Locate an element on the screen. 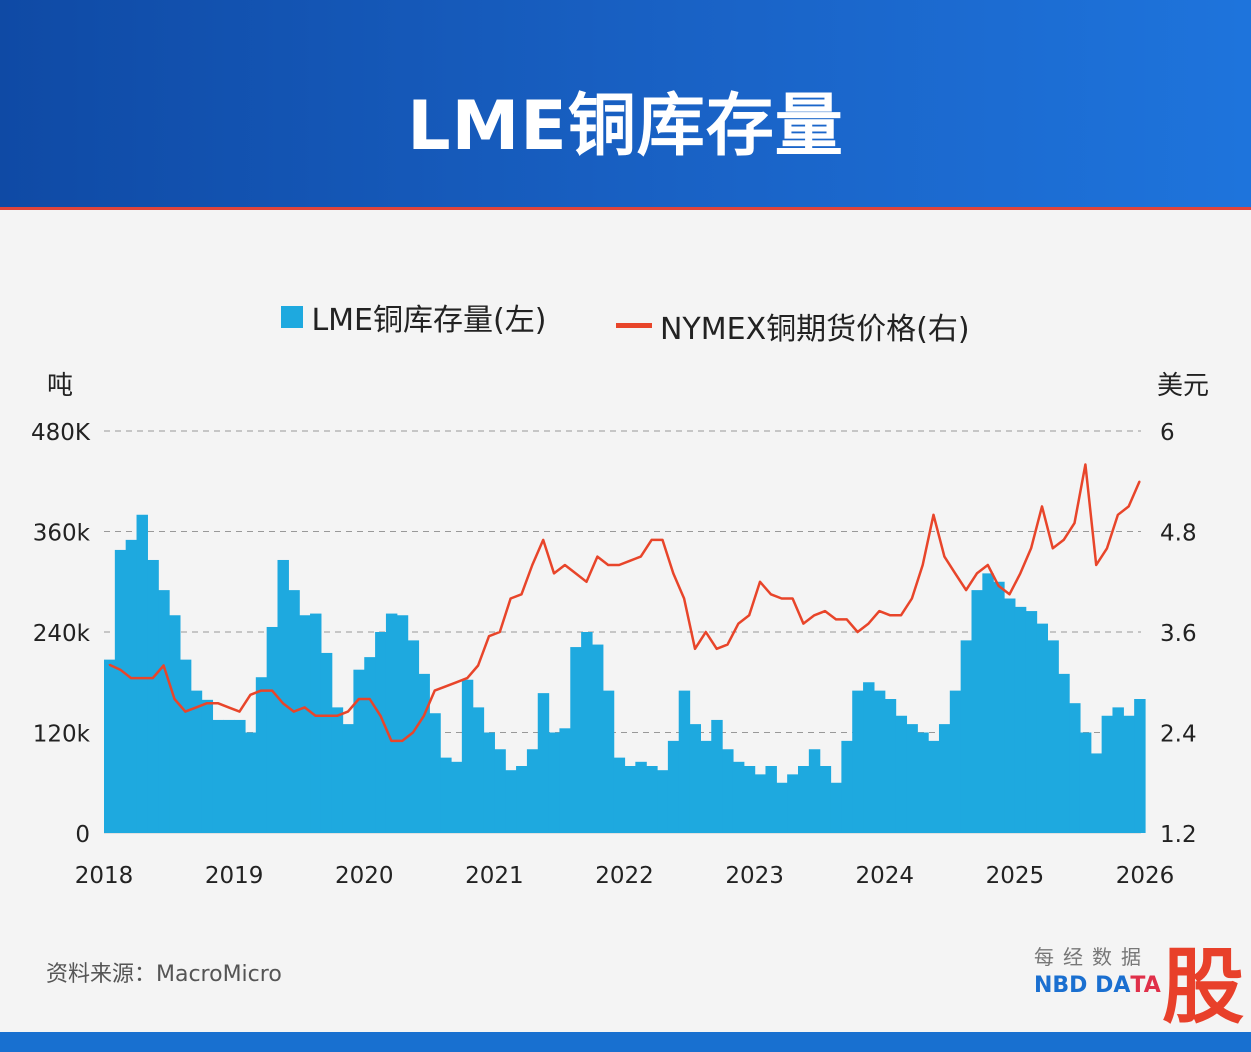  legend-swatch-line is located at coordinates (633, 325).